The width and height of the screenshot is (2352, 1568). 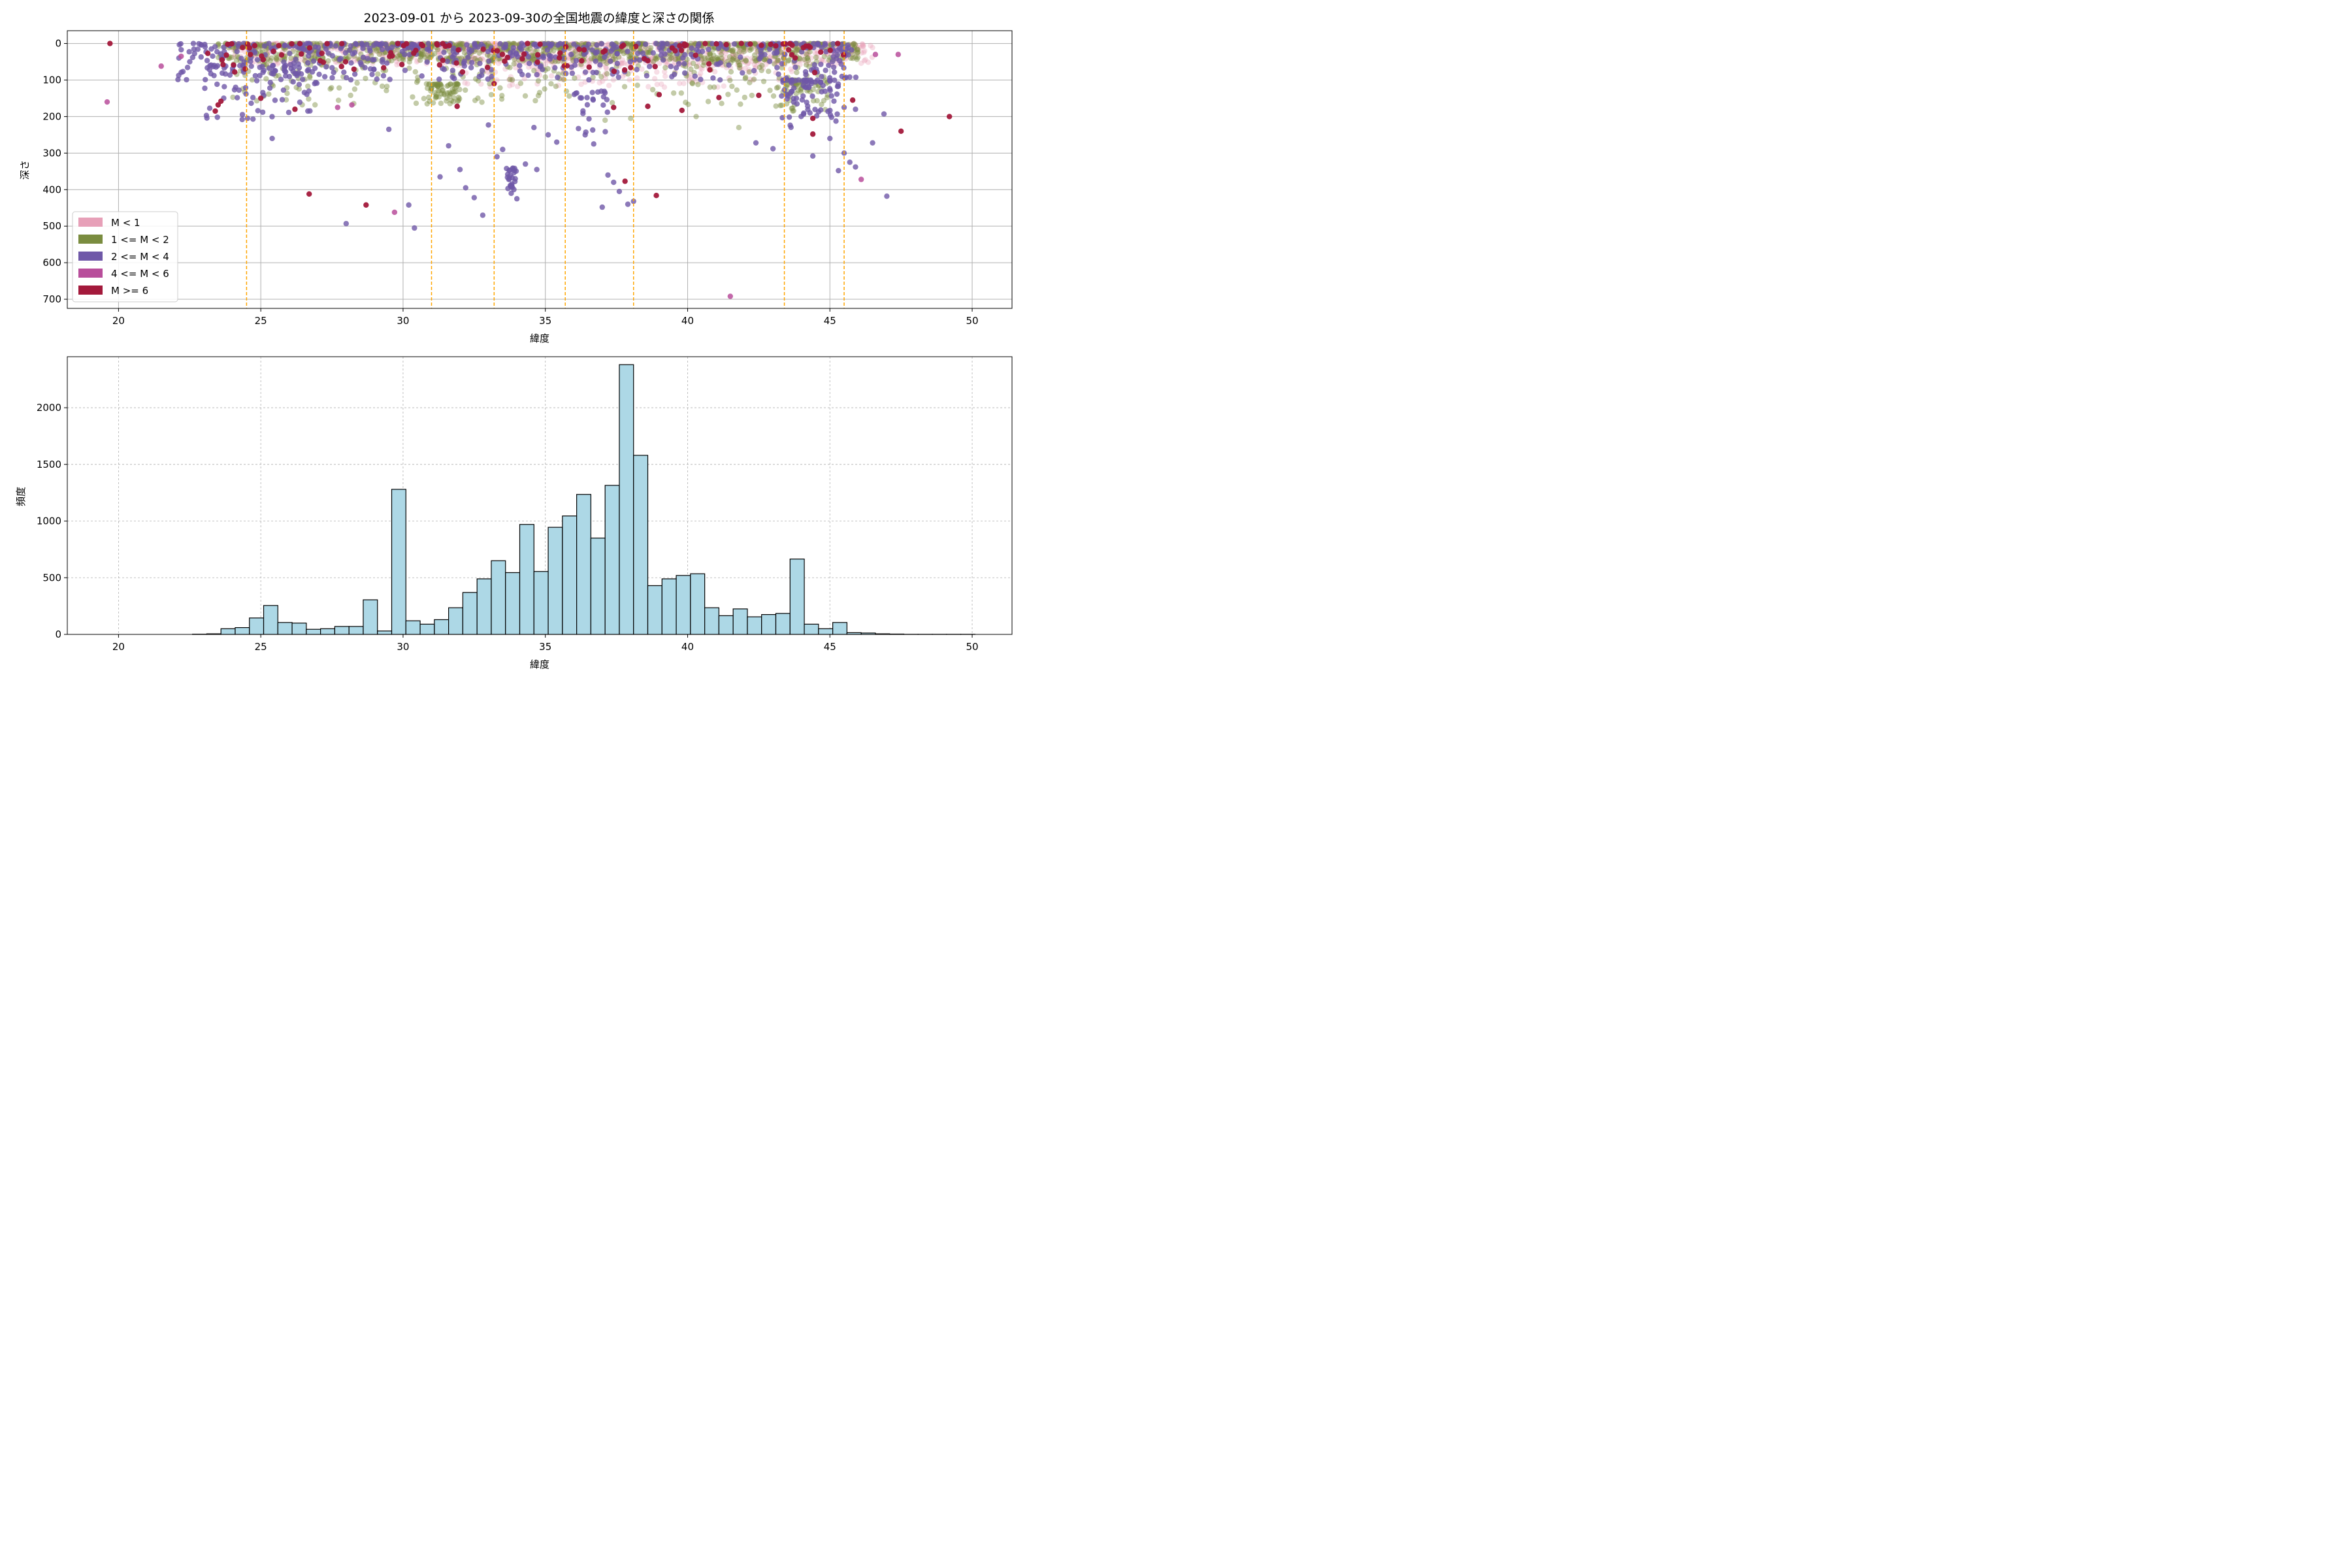 I want to click on scatter-y-tick-label: 500, so click(x=51, y=226).